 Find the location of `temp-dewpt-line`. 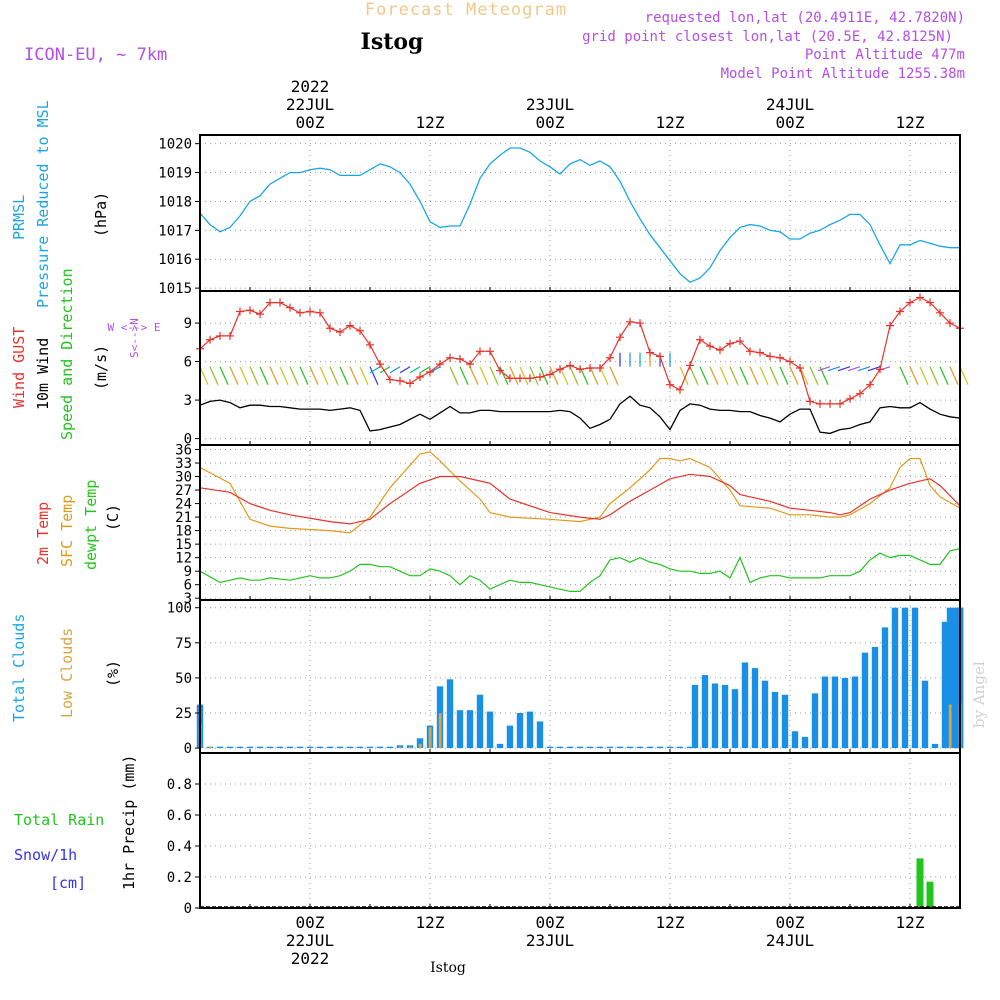

temp-dewpt-line is located at coordinates (580, 570).